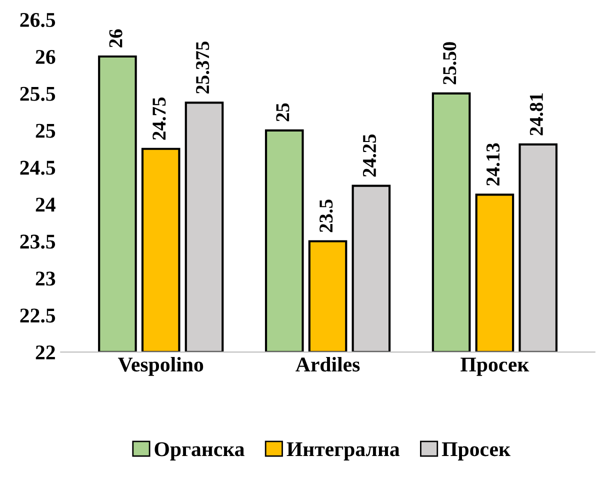 This screenshot has width=607, height=489. I want to click on data-label: 25.375, so click(203, 68).